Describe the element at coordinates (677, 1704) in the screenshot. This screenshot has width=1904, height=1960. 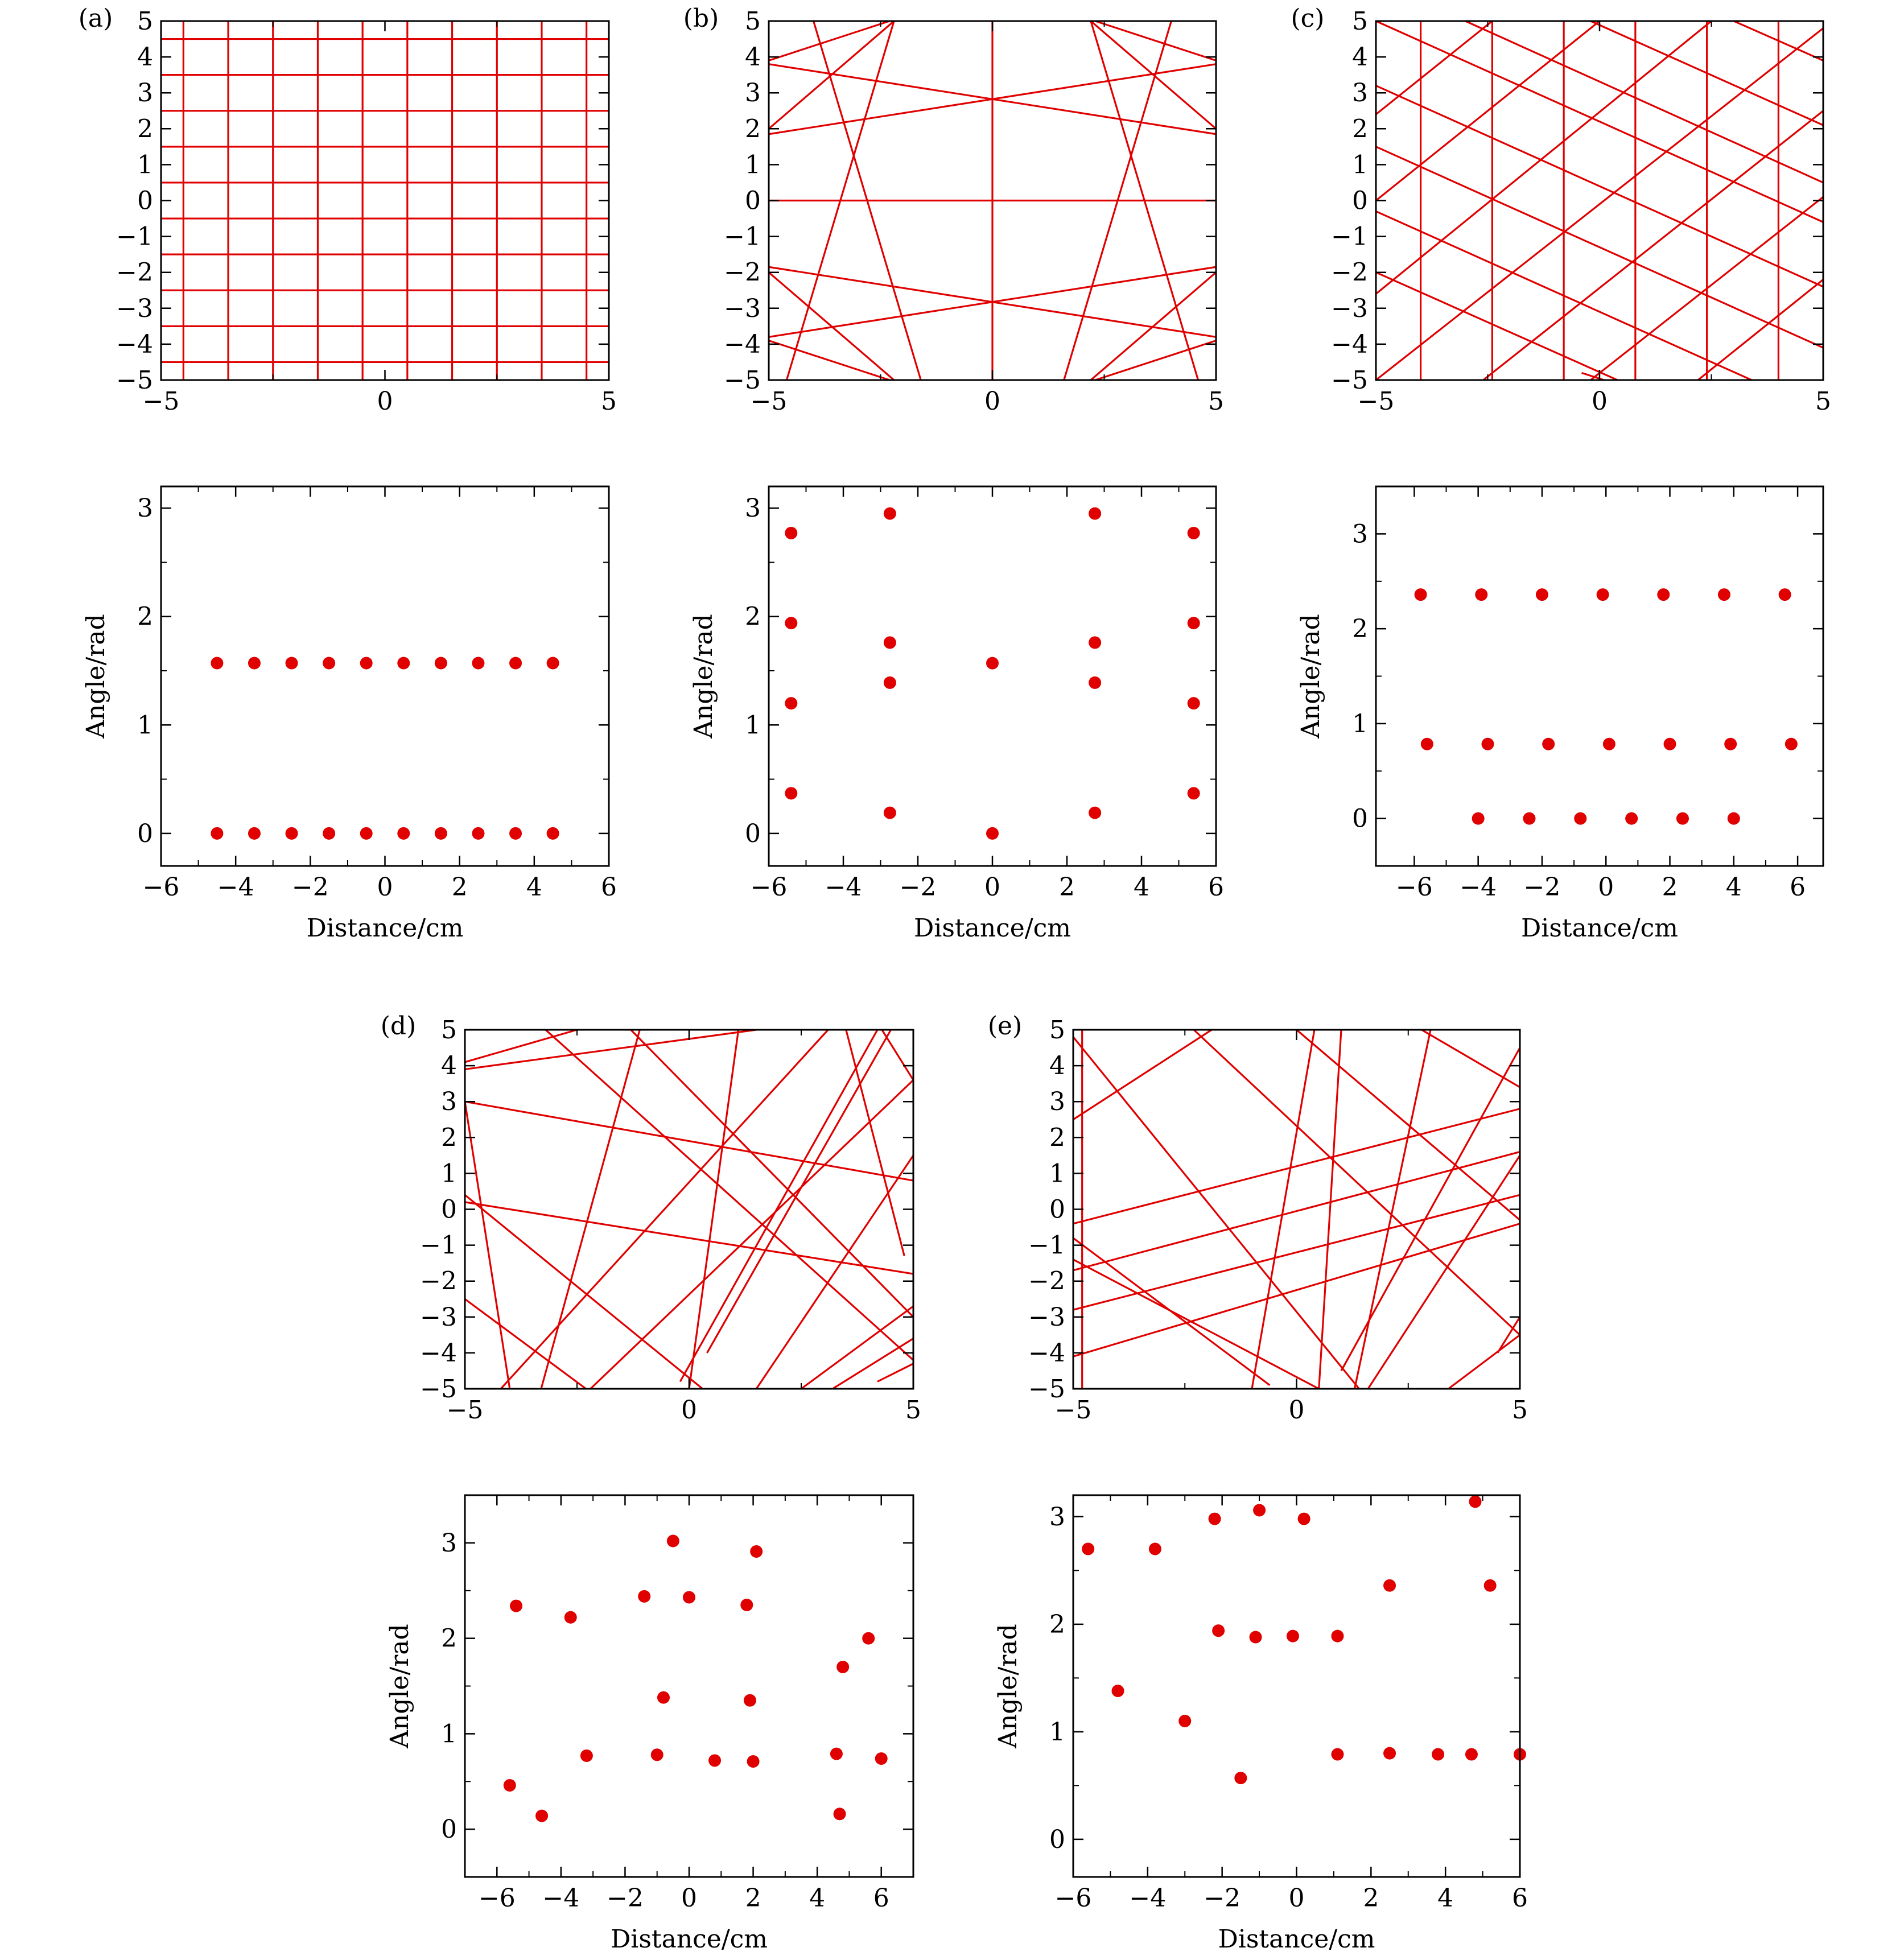
I see `axes: −6 −4 −2 0 2 4 6 0 1 2 3` at that location.